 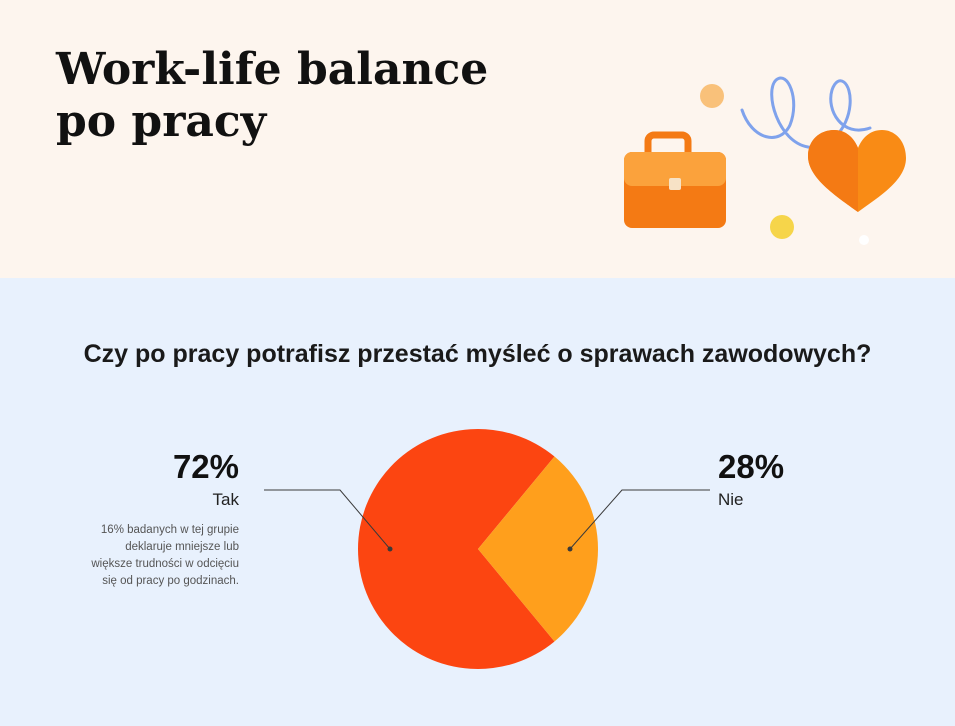 What do you see at coordinates (272, 96) in the screenshot?
I see `page-title: Work-life balance po pracy` at bounding box center [272, 96].